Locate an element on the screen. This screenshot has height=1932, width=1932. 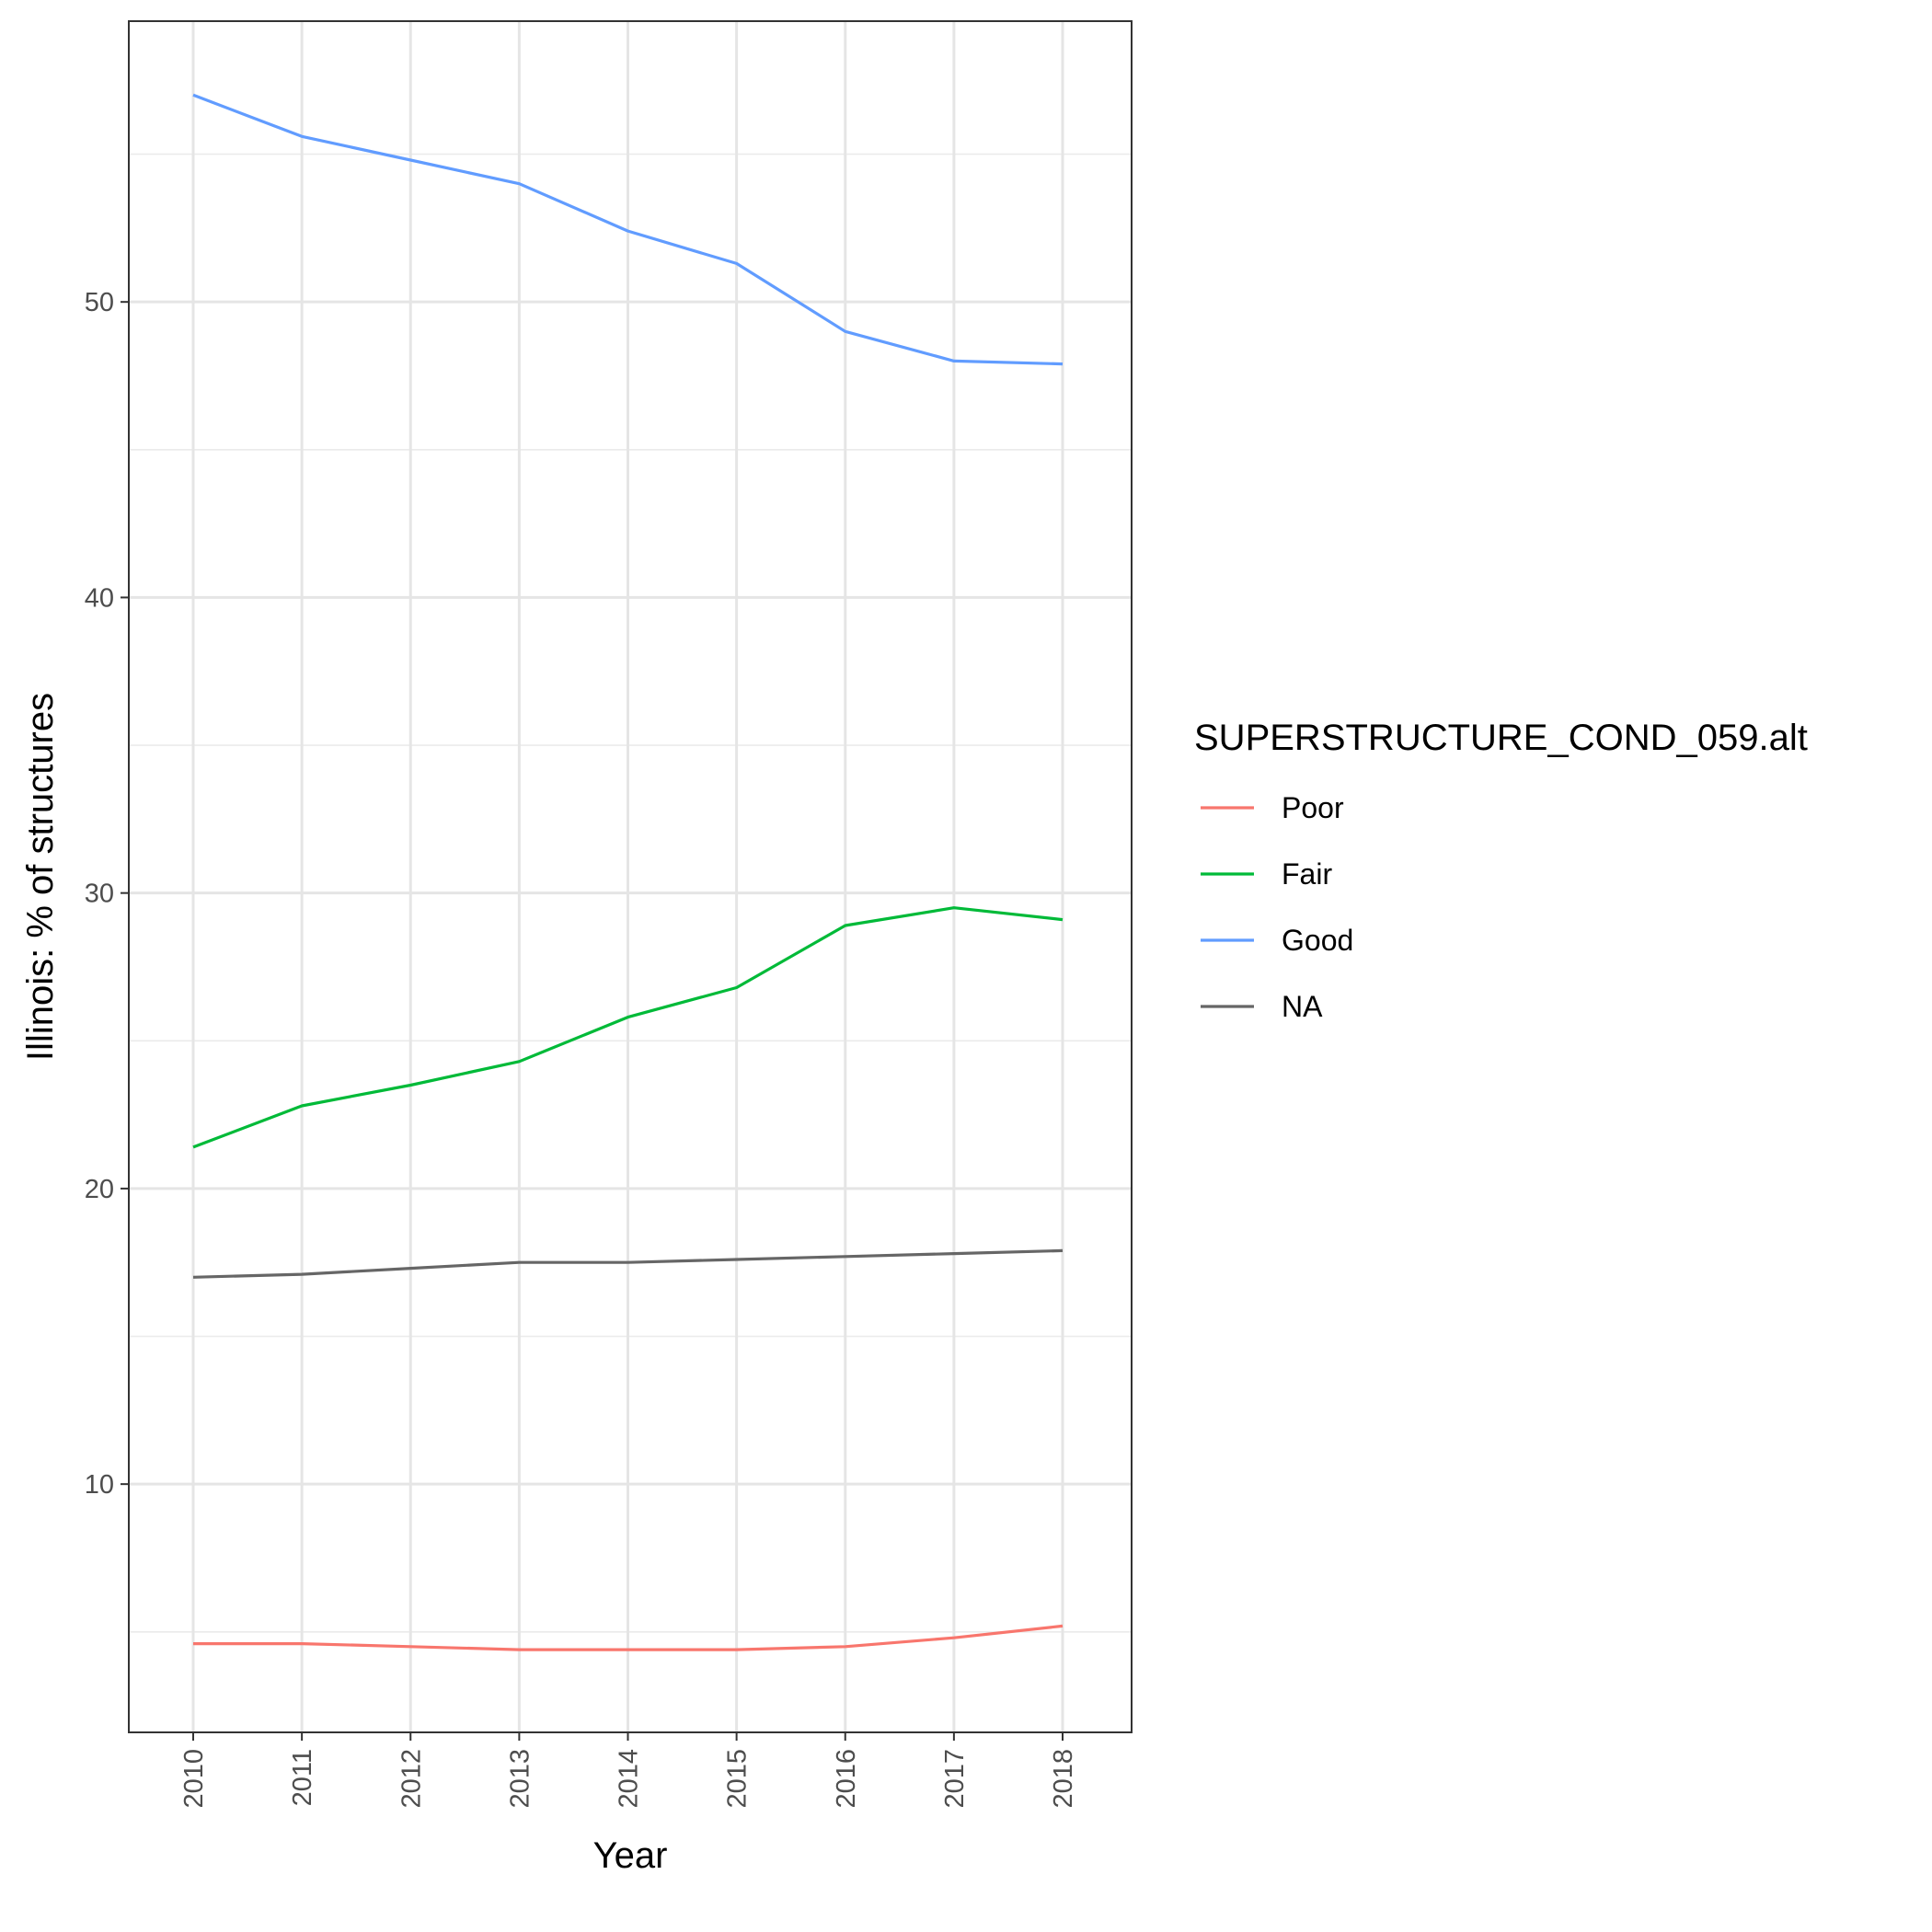
series-line-poor is located at coordinates (628, 1637).